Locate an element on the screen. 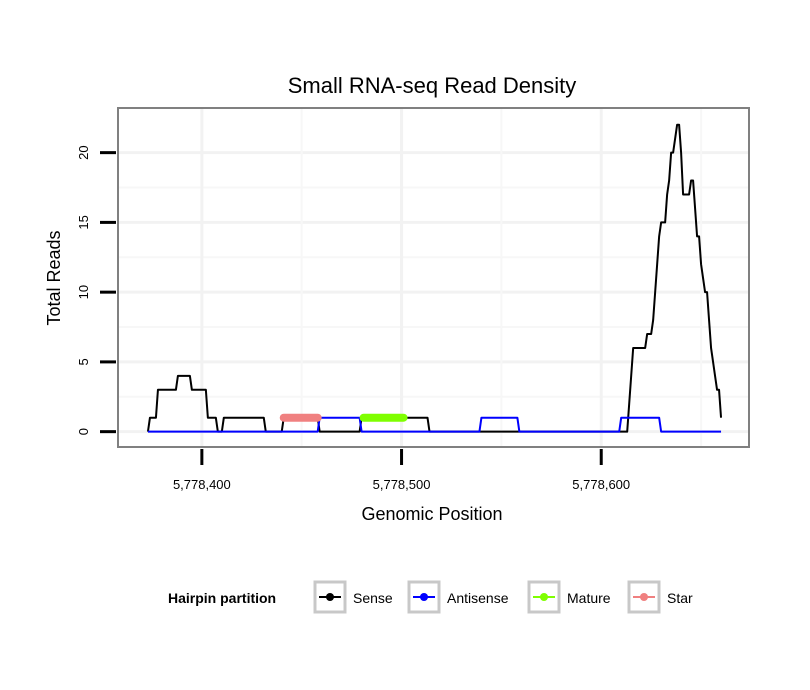 Image resolution: width=810 pixels, height=690 pixels. y-tick-label: 10 is located at coordinates (83, 292).